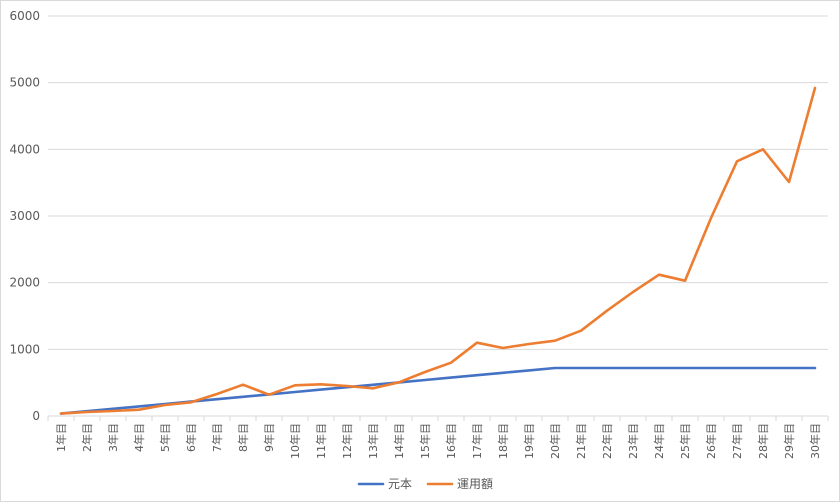 The image size is (840, 502). I want to click on x-tick-label: 7年目, so click(217, 437).